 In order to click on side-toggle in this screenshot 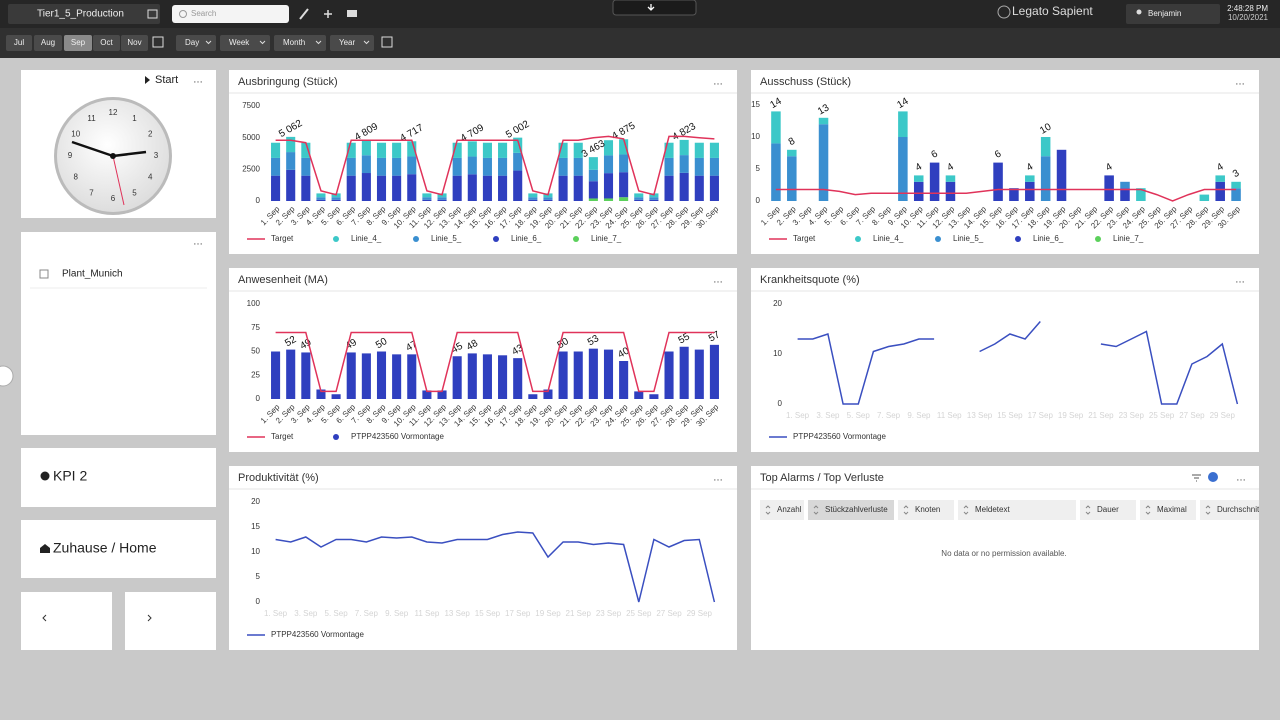, I will do `click(7, 376)`.